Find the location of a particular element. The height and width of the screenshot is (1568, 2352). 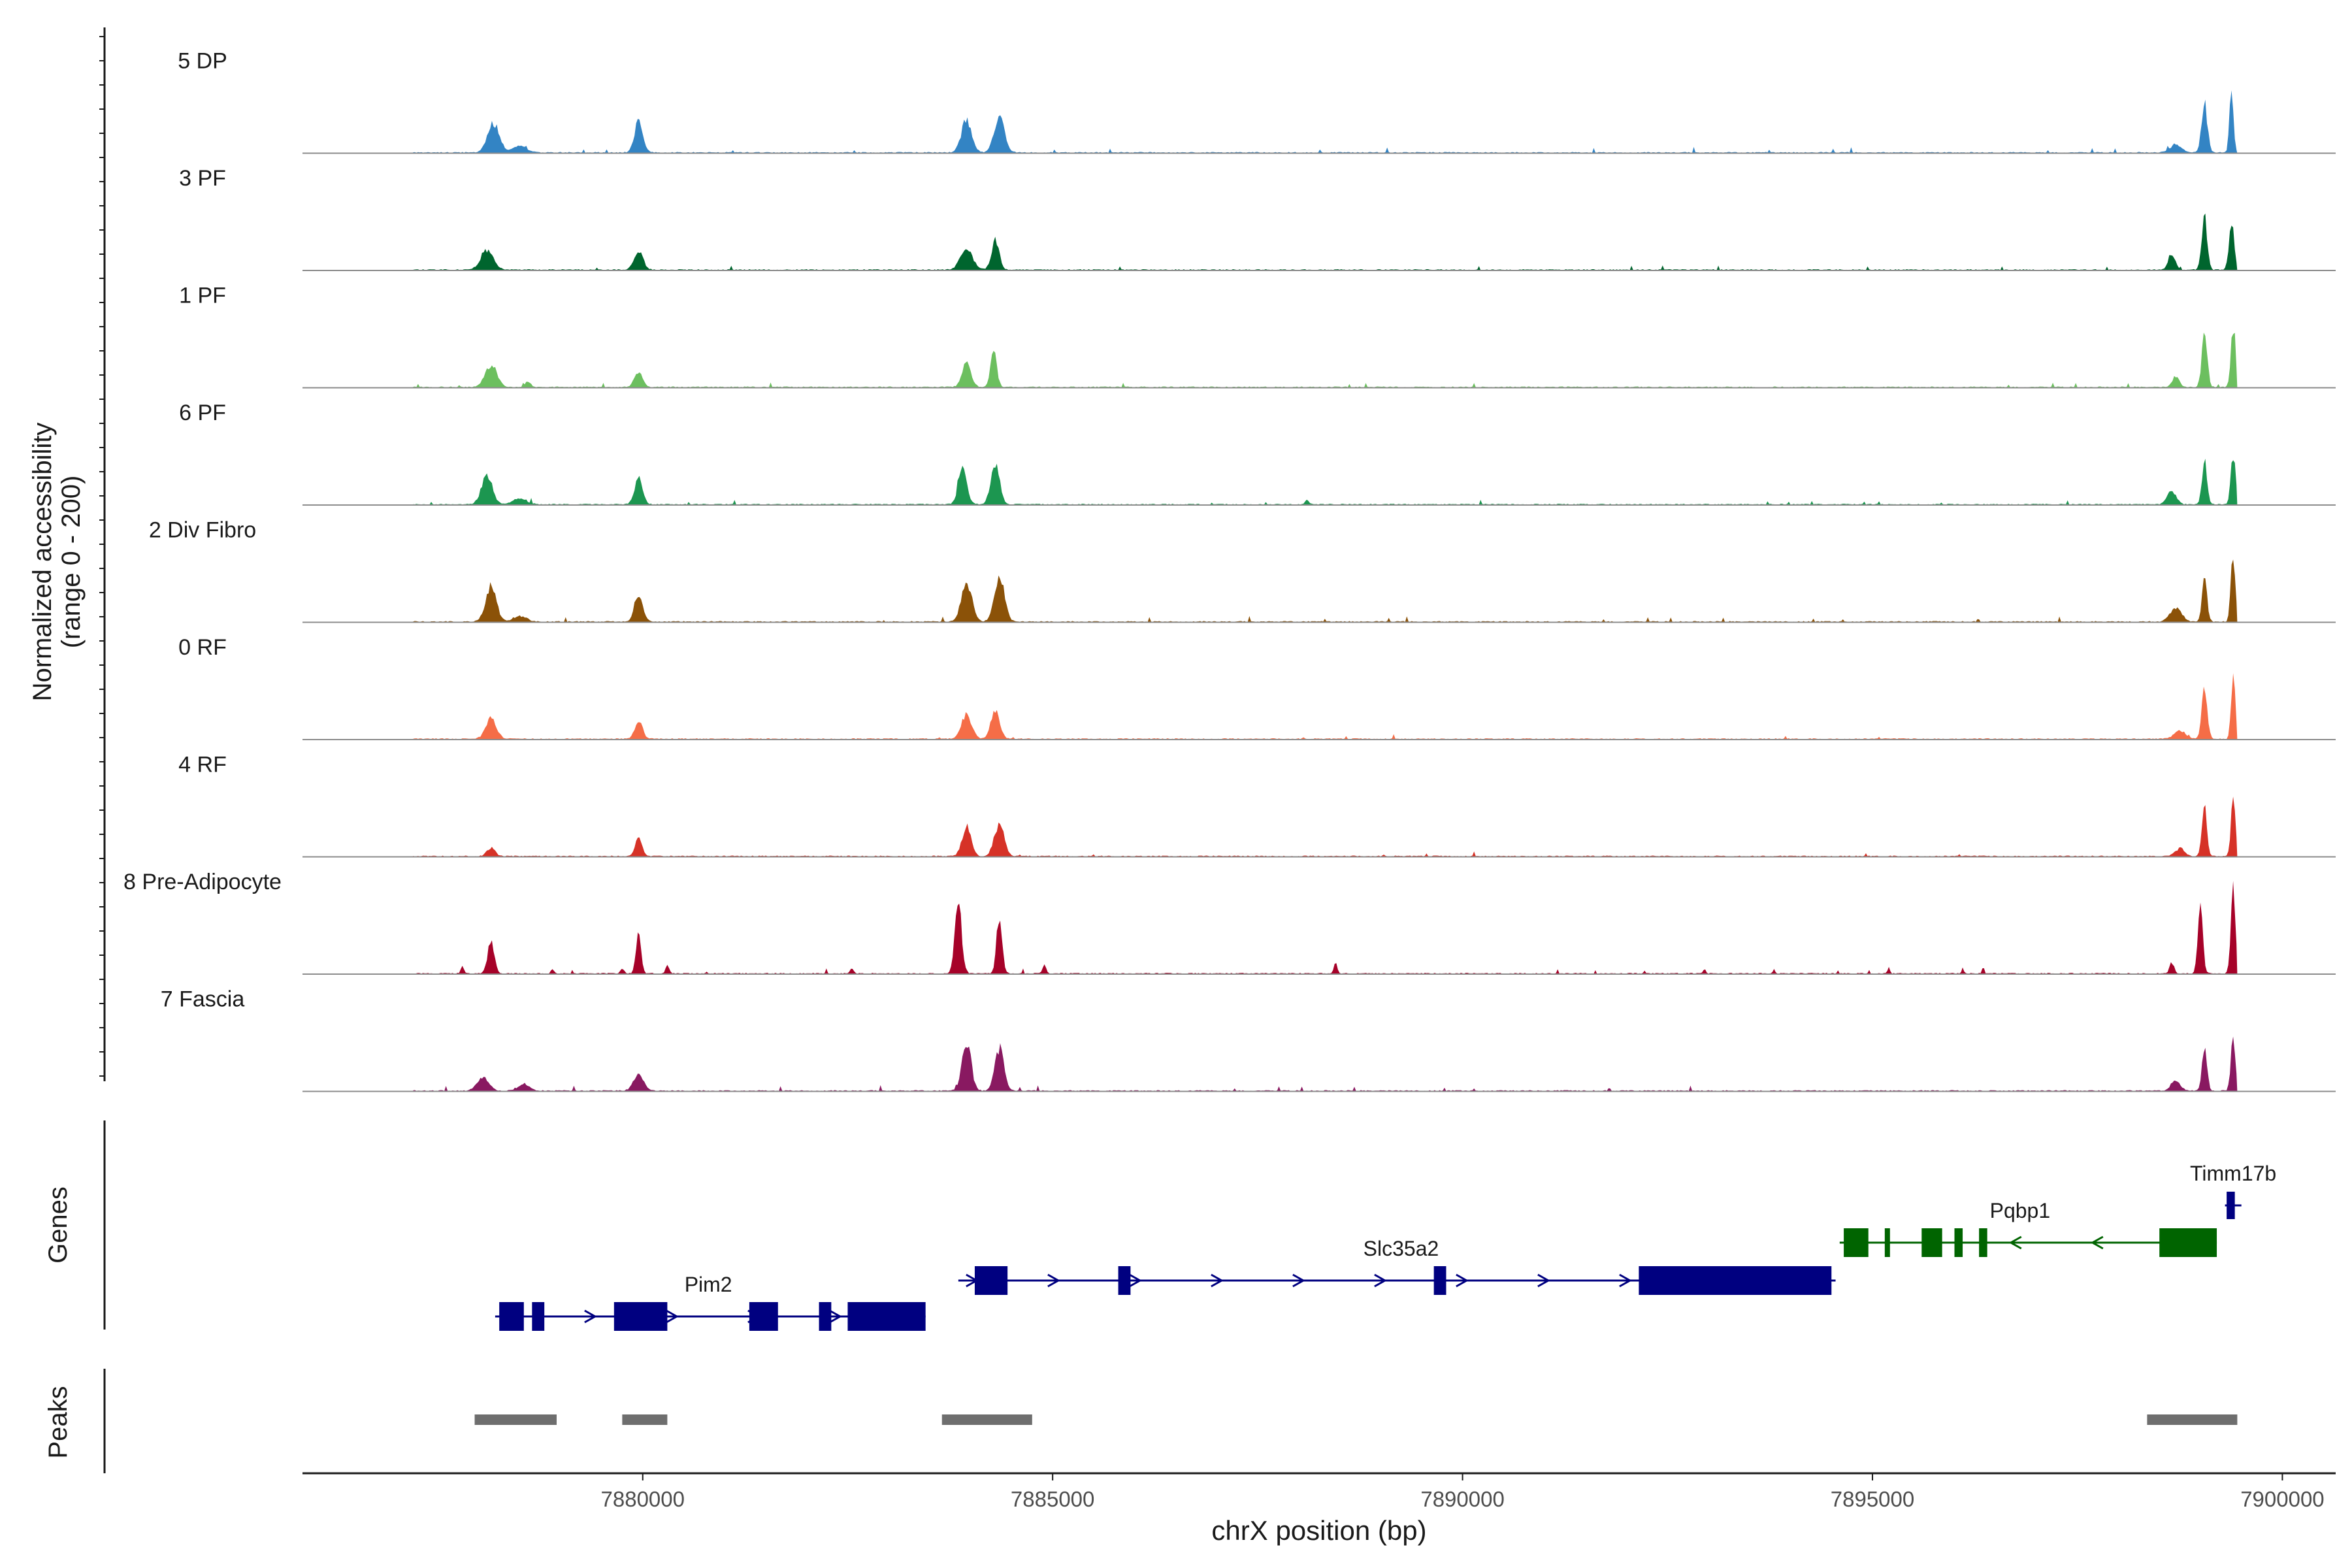

track-label: 8 Pre-Adipocyte is located at coordinates (202, 882).